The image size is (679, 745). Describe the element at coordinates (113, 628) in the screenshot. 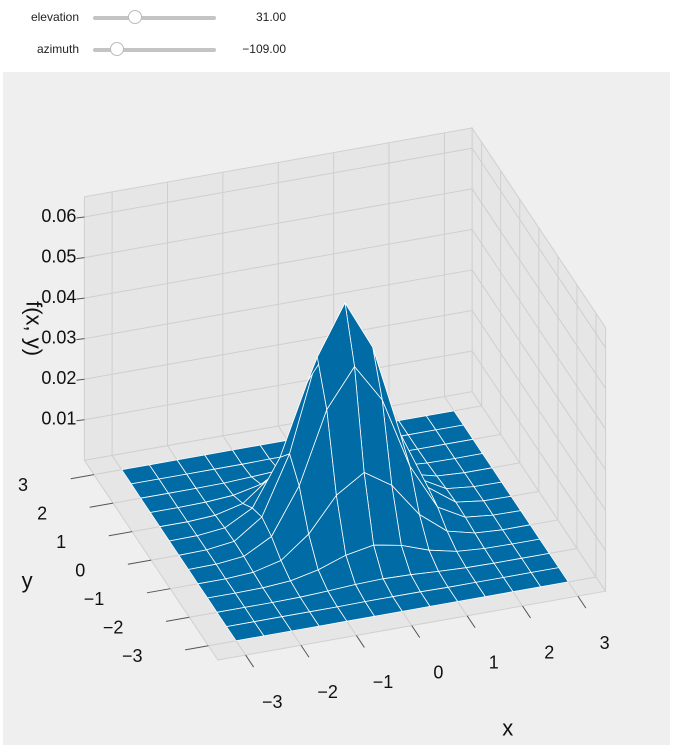

I see `y-tick-label: −2` at that location.